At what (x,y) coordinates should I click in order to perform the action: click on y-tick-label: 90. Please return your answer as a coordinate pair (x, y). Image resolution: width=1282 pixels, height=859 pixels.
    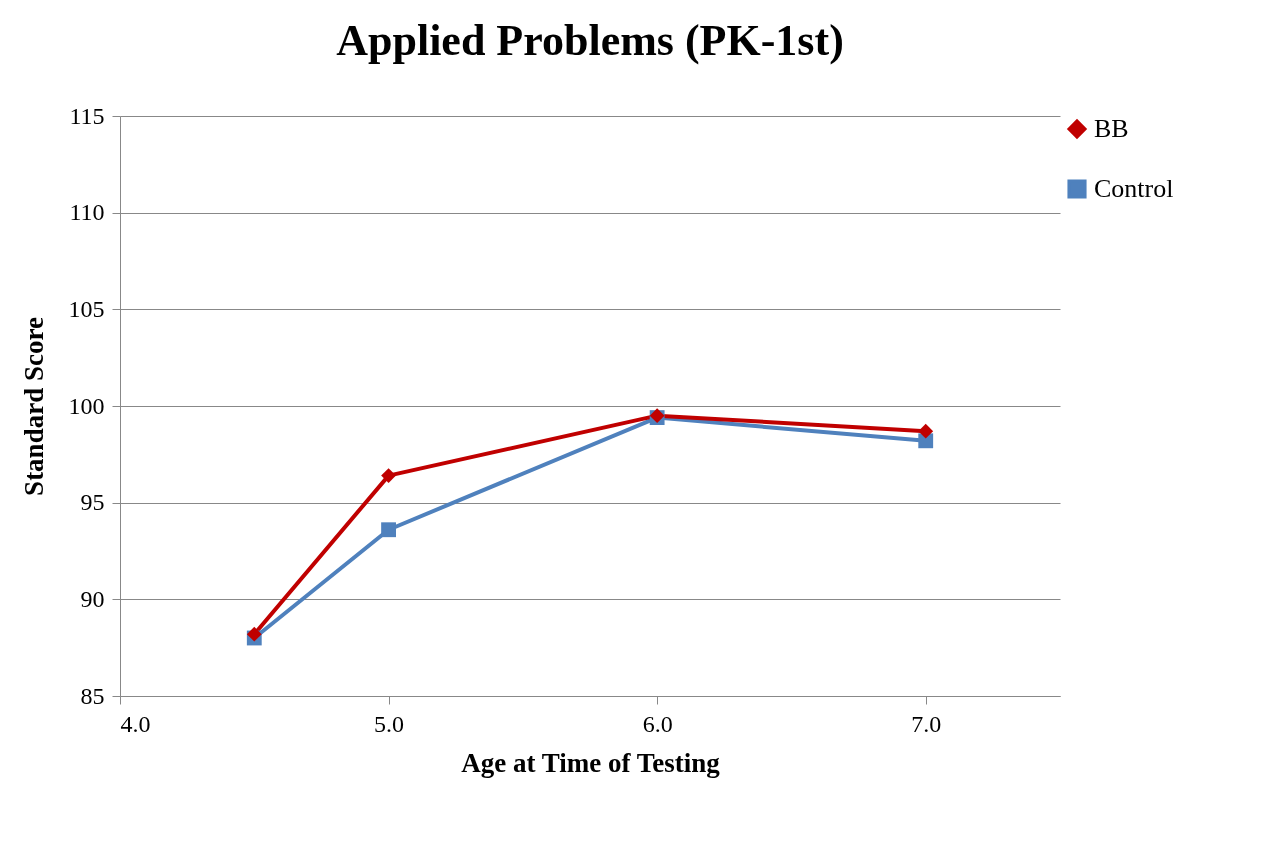
    Looking at the image, I should click on (92, 598).